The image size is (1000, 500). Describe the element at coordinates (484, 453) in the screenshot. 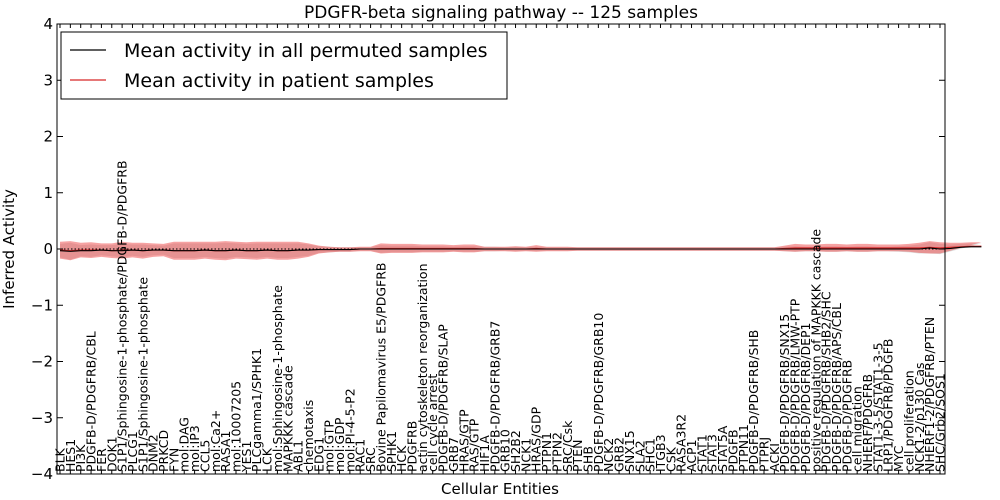

I see `x-tick-label: HIF1A` at that location.